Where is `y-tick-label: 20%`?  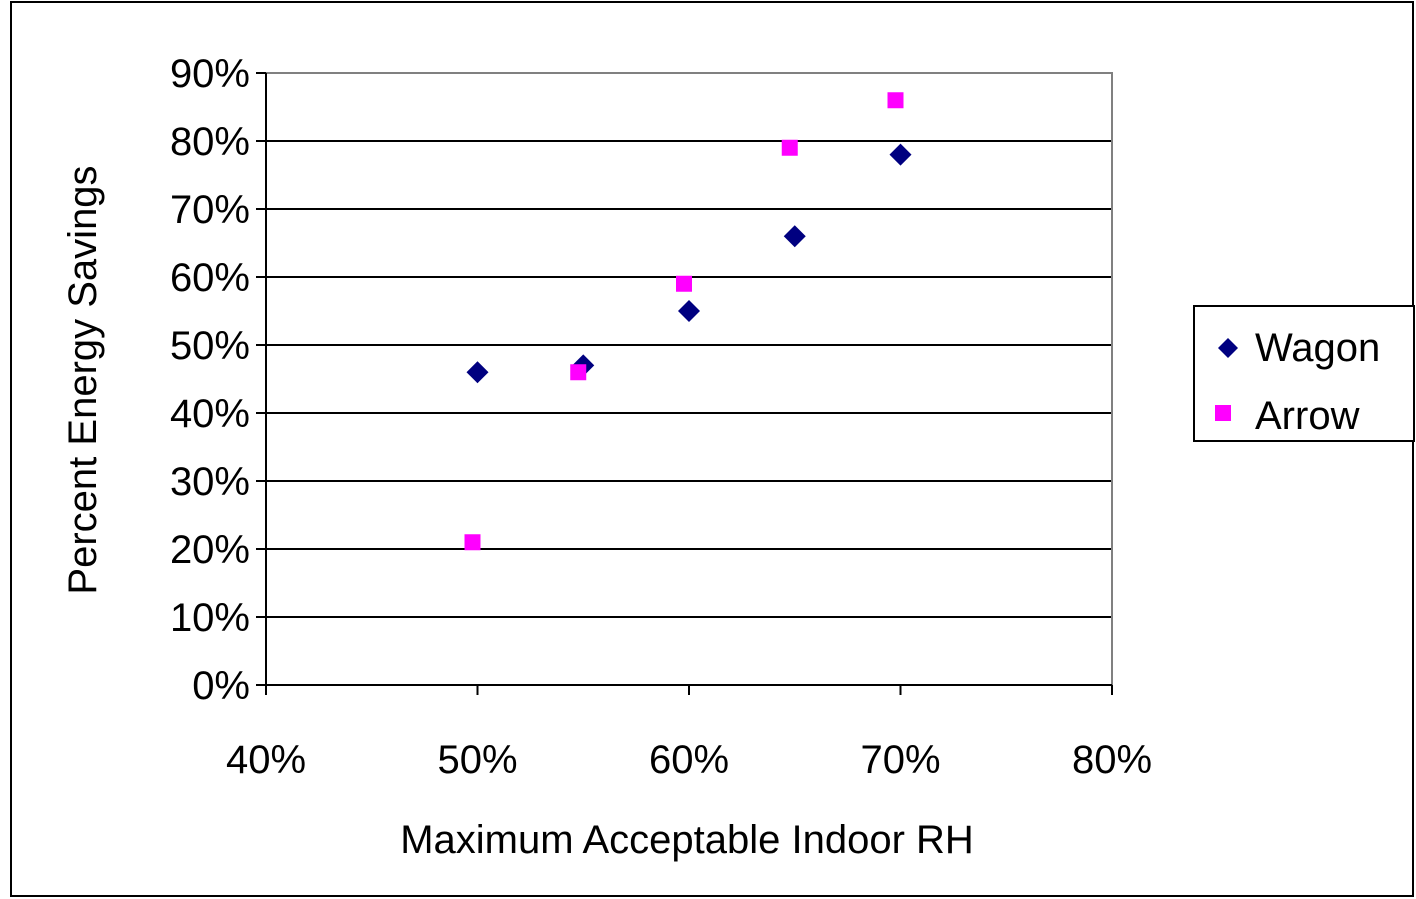 y-tick-label: 20% is located at coordinates (210, 550).